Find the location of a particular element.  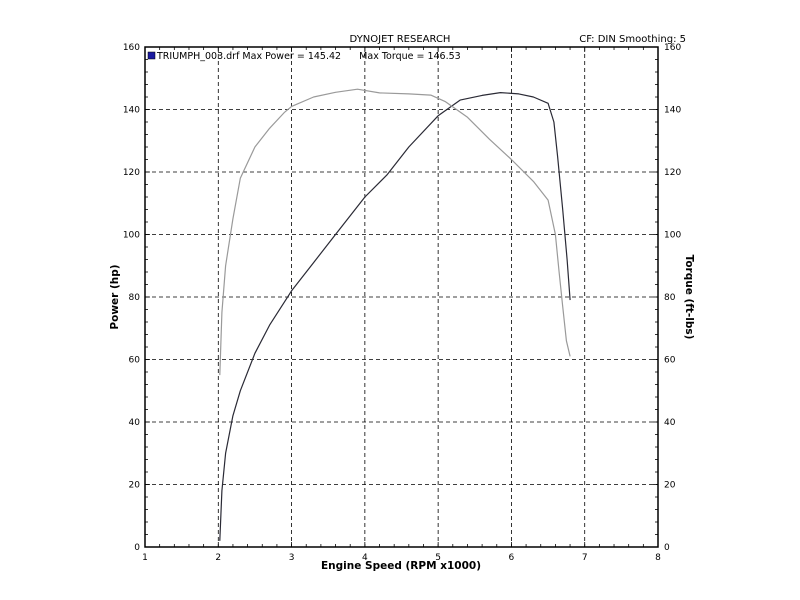

chart-title: DYNOJET RESEARCH is located at coordinates (400, 39).